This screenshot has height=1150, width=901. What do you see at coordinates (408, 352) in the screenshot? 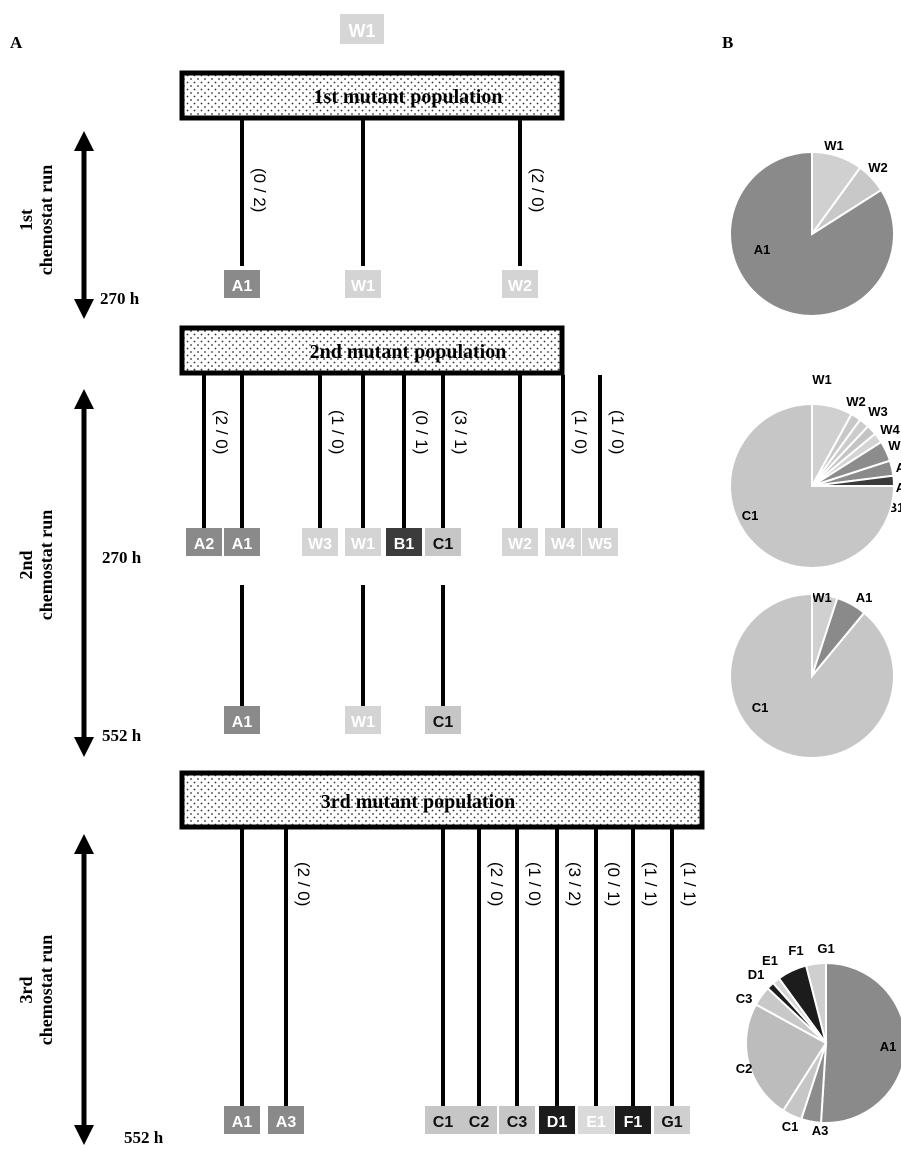
I see `population-label-2: 2nd mutant population` at bounding box center [408, 352].